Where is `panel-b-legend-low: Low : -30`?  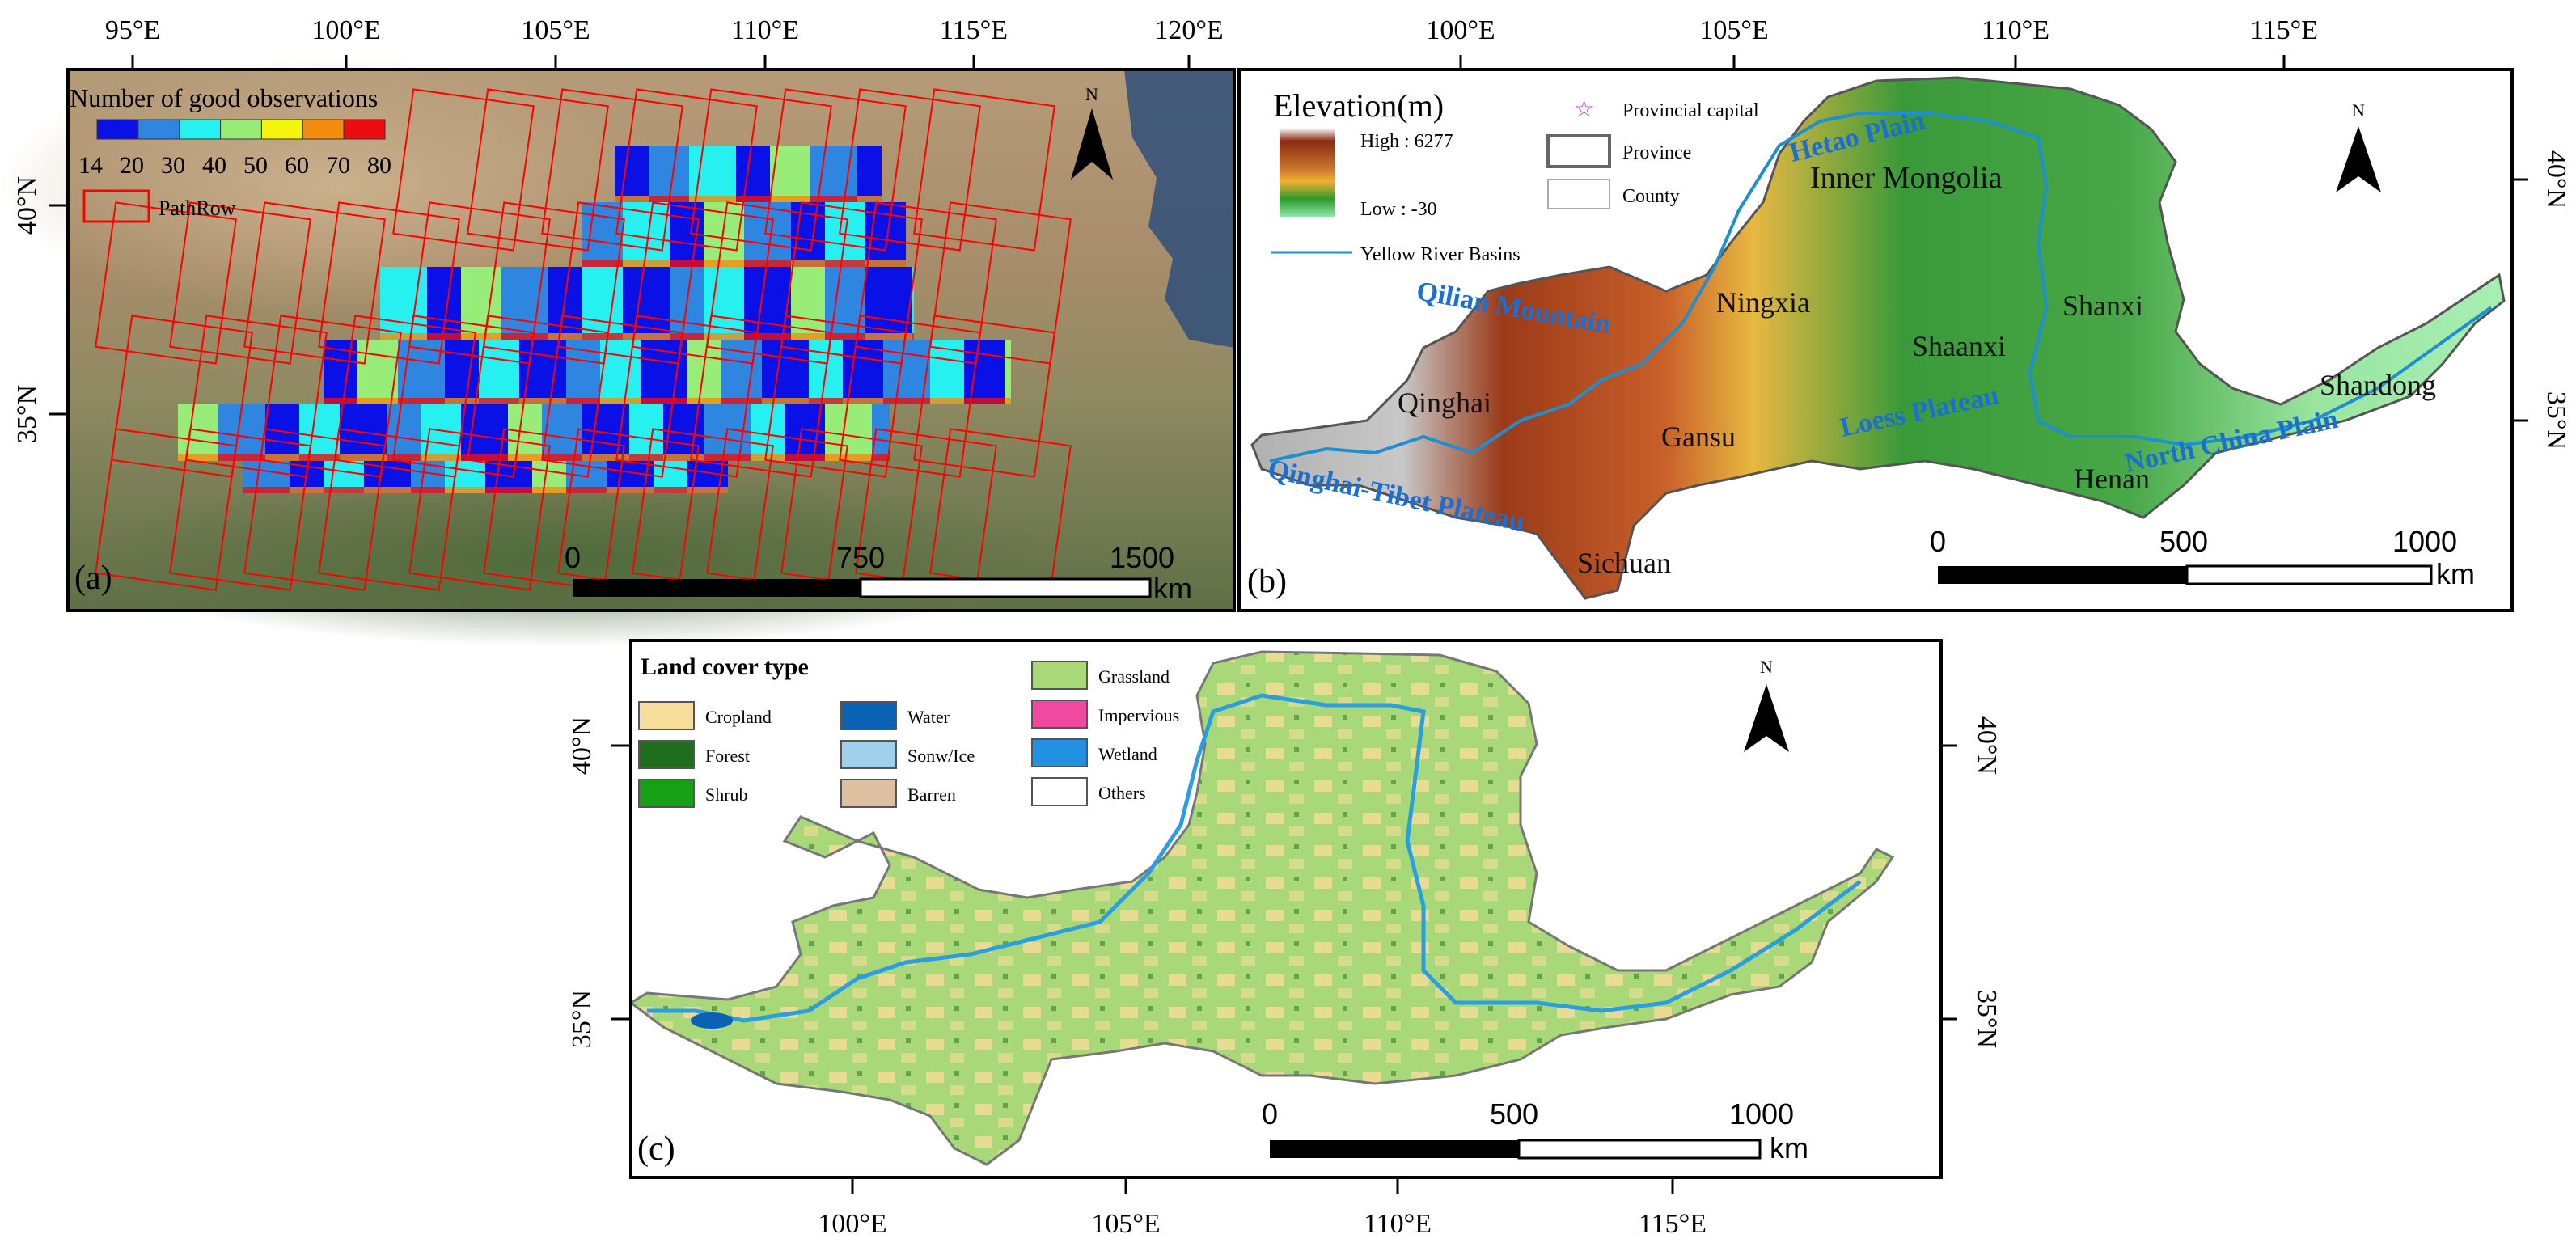
panel-b-legend-low: Low : -30 is located at coordinates (1399, 209).